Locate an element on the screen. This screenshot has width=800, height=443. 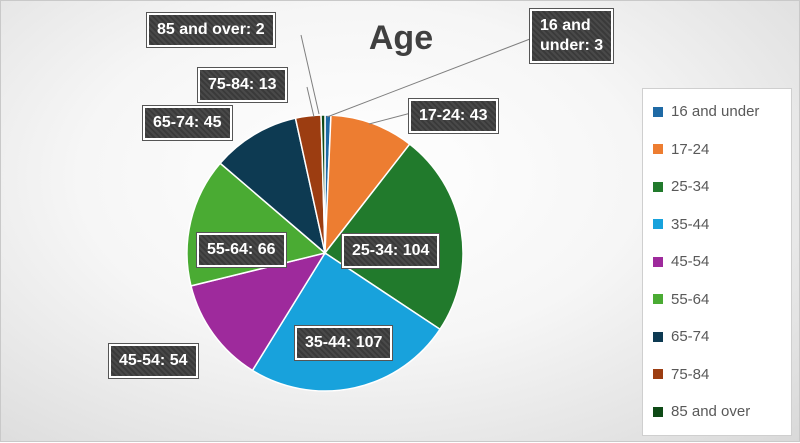
data-label-16-and-under: 16 and under: 3 is located at coordinates (572, 36).